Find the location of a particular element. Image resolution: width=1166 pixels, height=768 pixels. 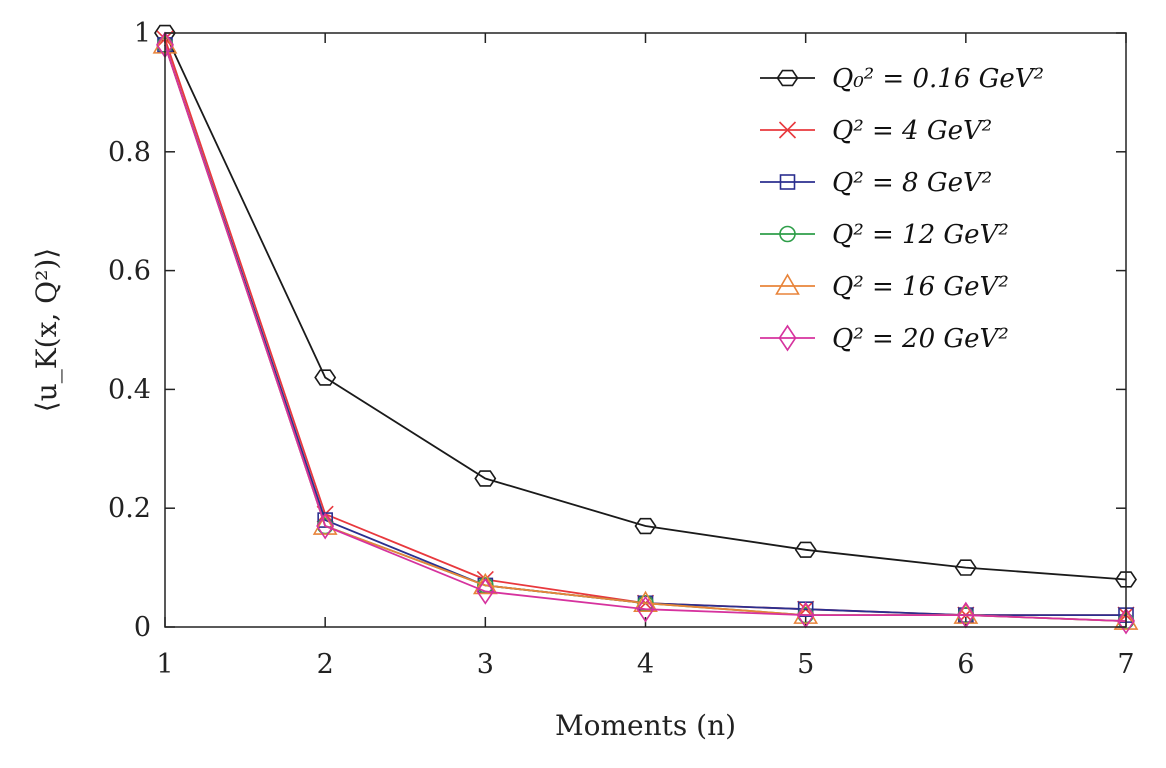

x-tick-label: 4 is located at coordinates (645, 664).